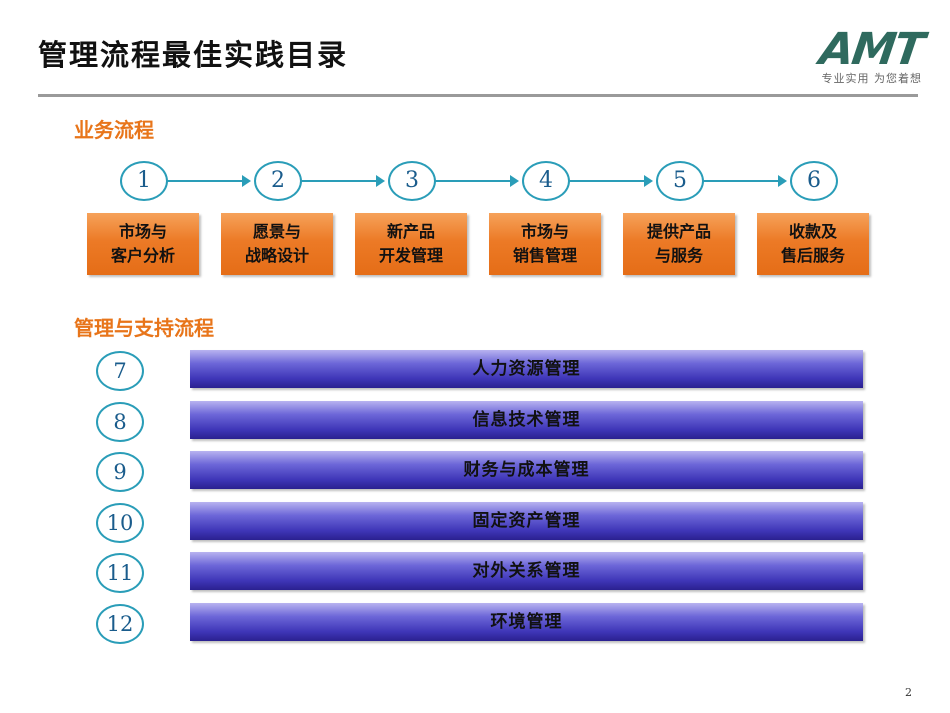  Describe the element at coordinates (680, 181) in the screenshot. I see `step-number-5: 5` at that location.